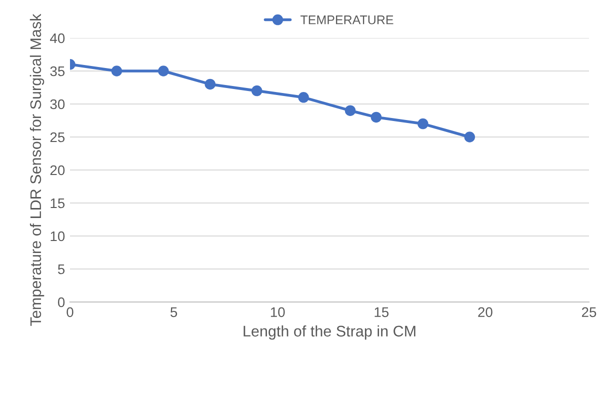 The image size is (613, 417). I want to click on y-tick-label: 5, so click(61, 269).